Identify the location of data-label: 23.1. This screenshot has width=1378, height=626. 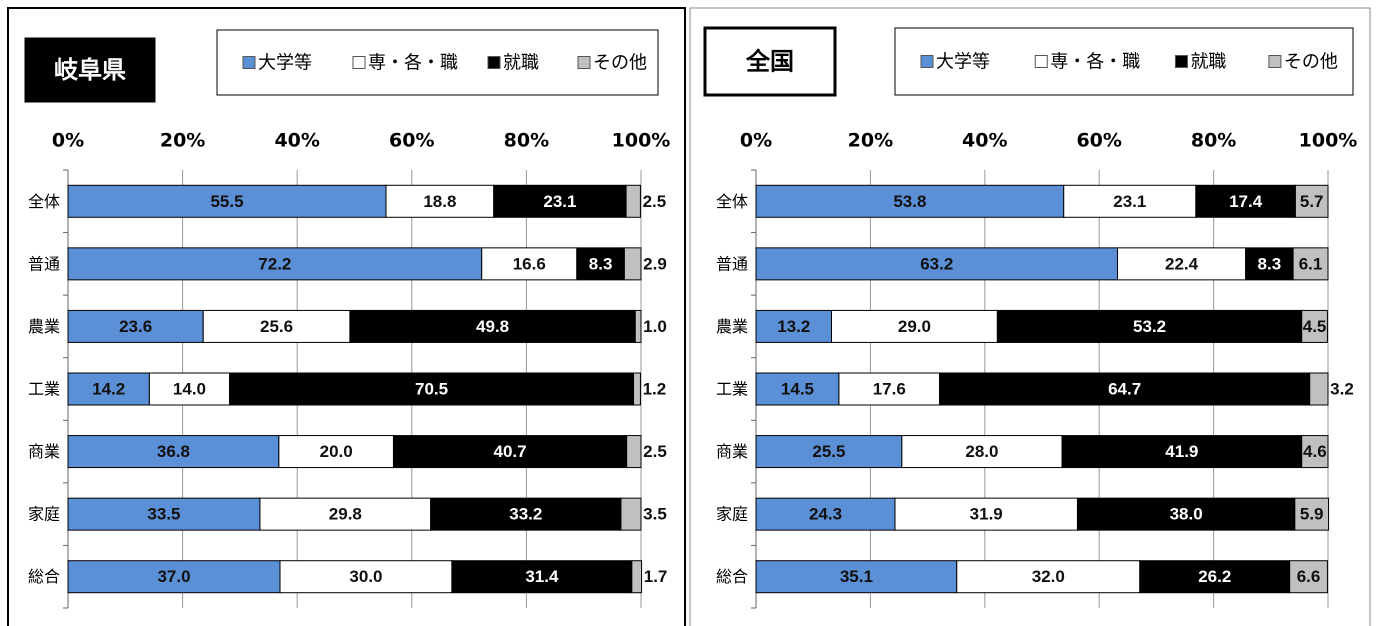
(1129, 201).